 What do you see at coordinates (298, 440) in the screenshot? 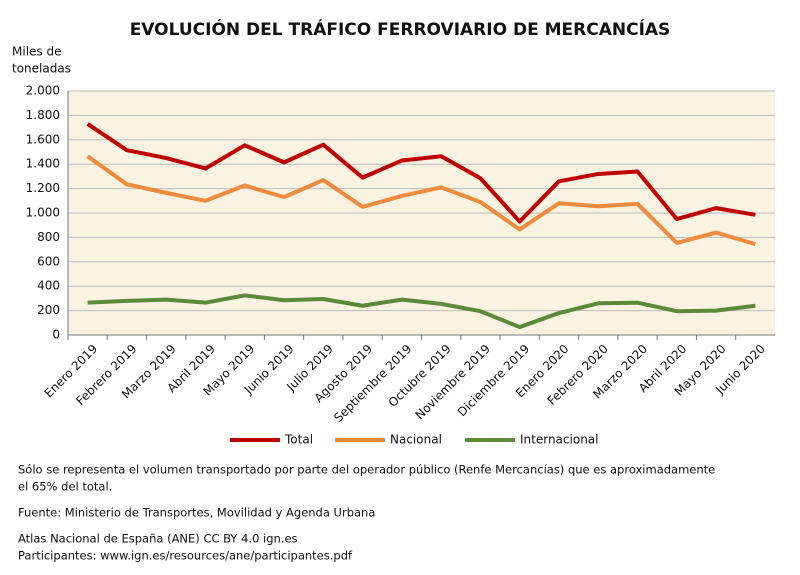
I see `legend-label: Total` at bounding box center [298, 440].